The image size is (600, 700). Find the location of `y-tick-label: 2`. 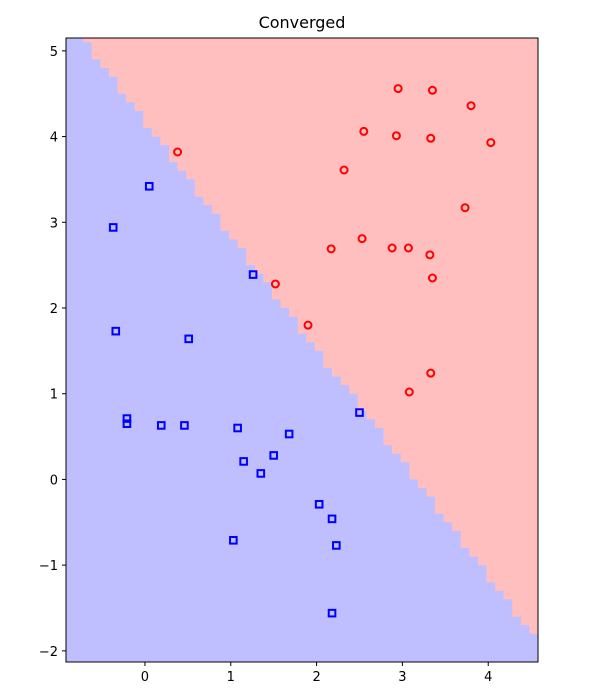

y-tick-label: 2 is located at coordinates (54, 309).